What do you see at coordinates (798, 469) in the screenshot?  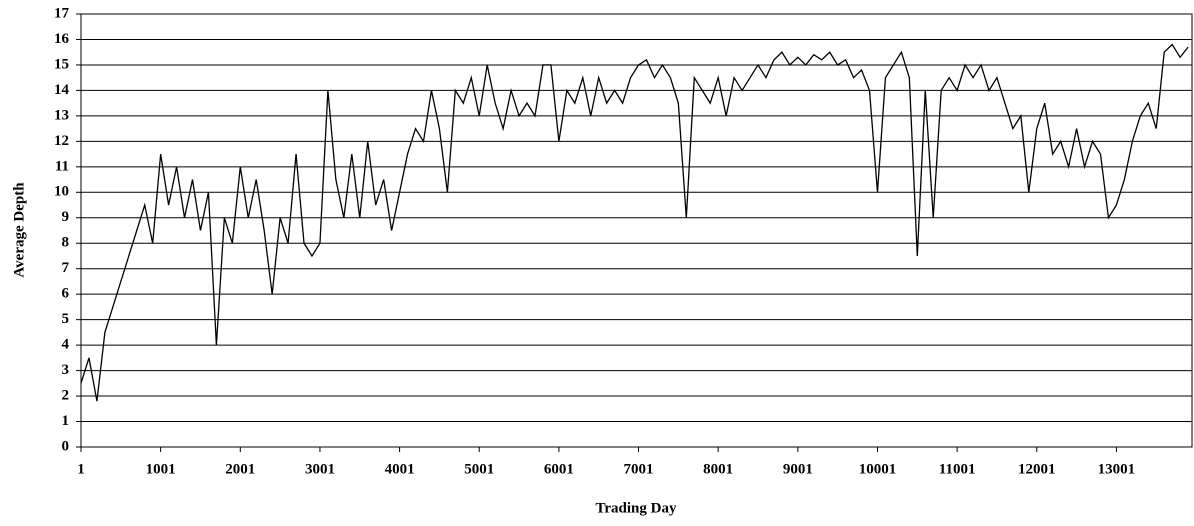 I see `x-tick-label: 9001` at bounding box center [798, 469].